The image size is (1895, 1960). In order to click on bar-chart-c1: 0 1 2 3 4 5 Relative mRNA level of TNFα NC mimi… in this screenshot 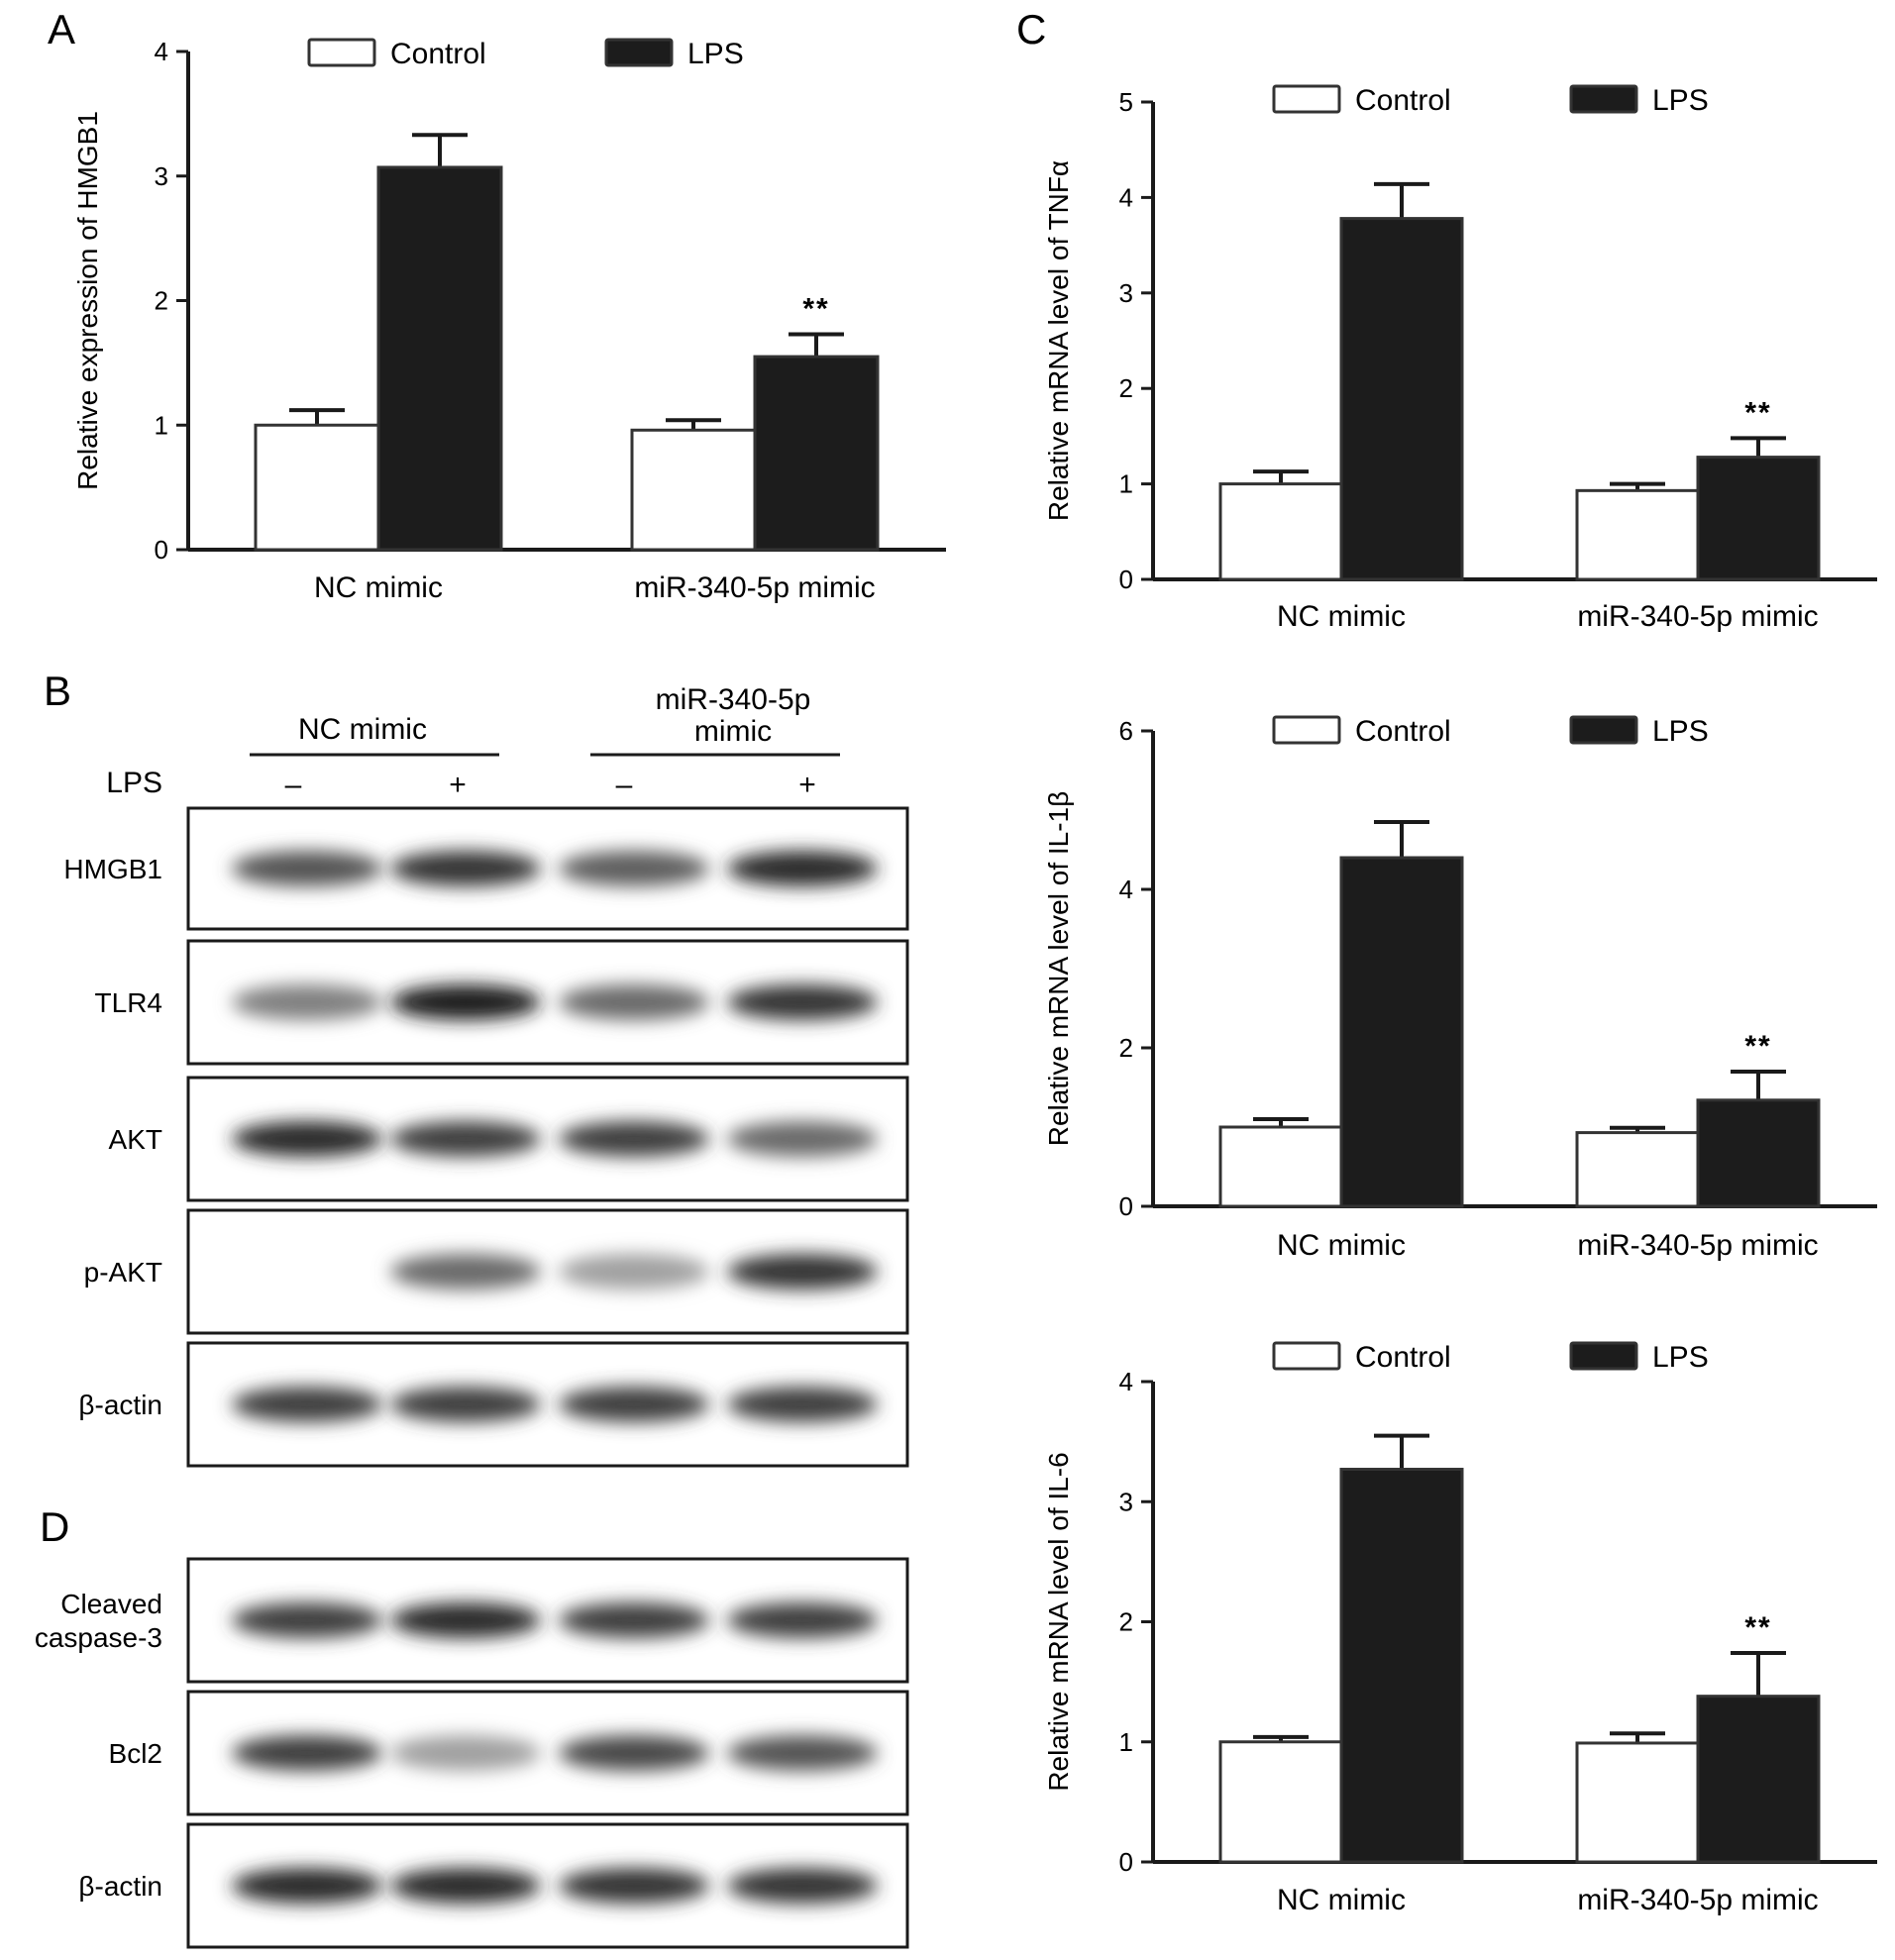, I will do `click(1460, 358)`.